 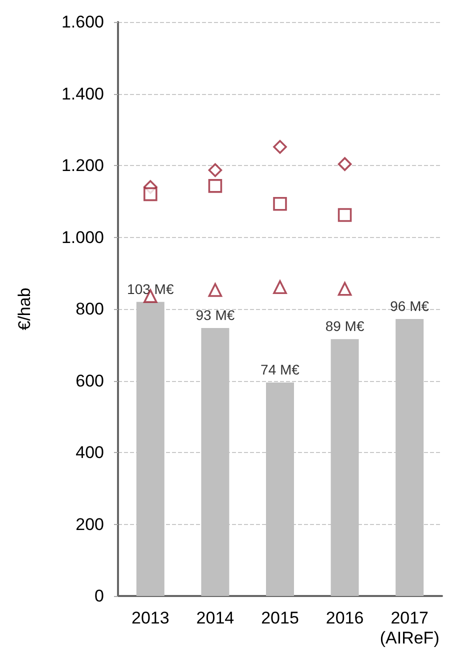 I want to click on y-tick-label: 1.200, so click(x=82, y=165).